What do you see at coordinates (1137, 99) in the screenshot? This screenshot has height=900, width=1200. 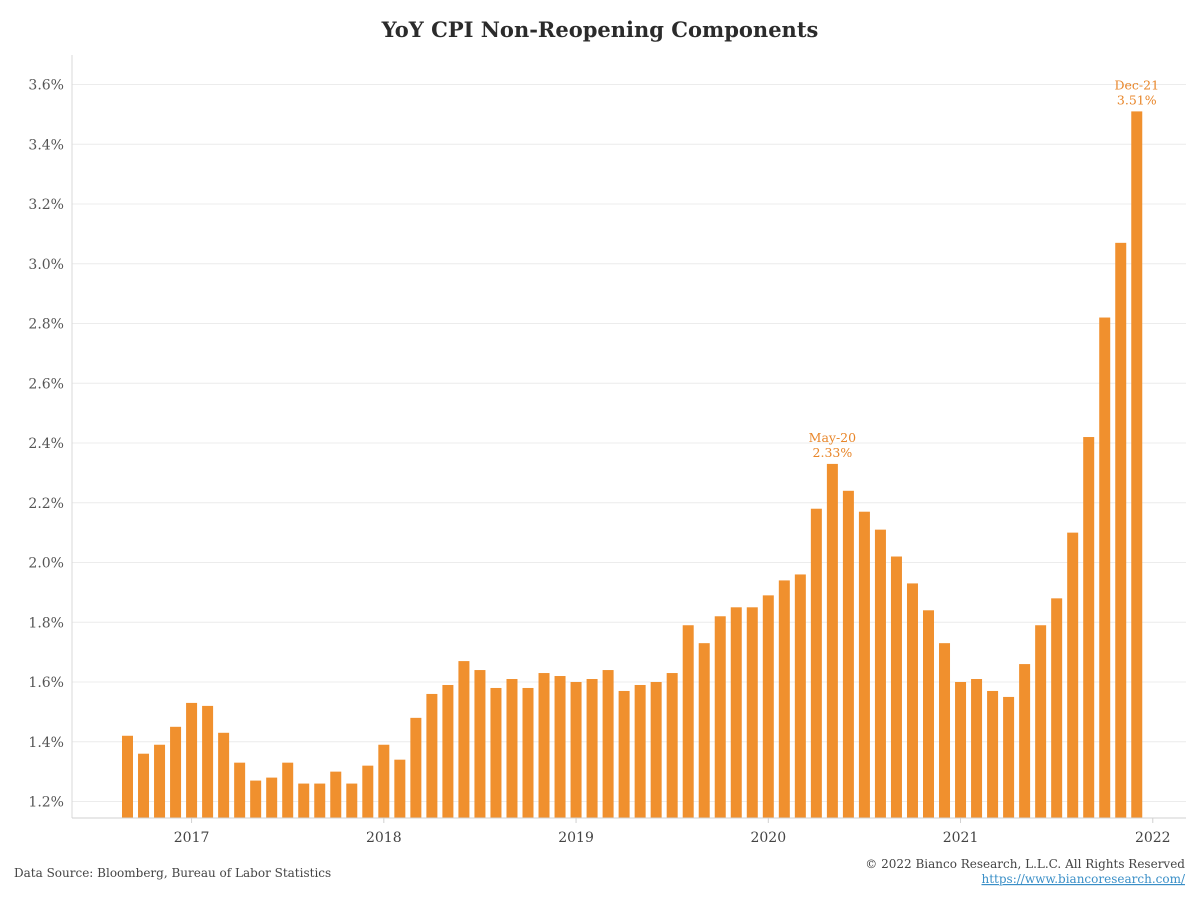 I see `annotation-value: 3.51%` at bounding box center [1137, 99].